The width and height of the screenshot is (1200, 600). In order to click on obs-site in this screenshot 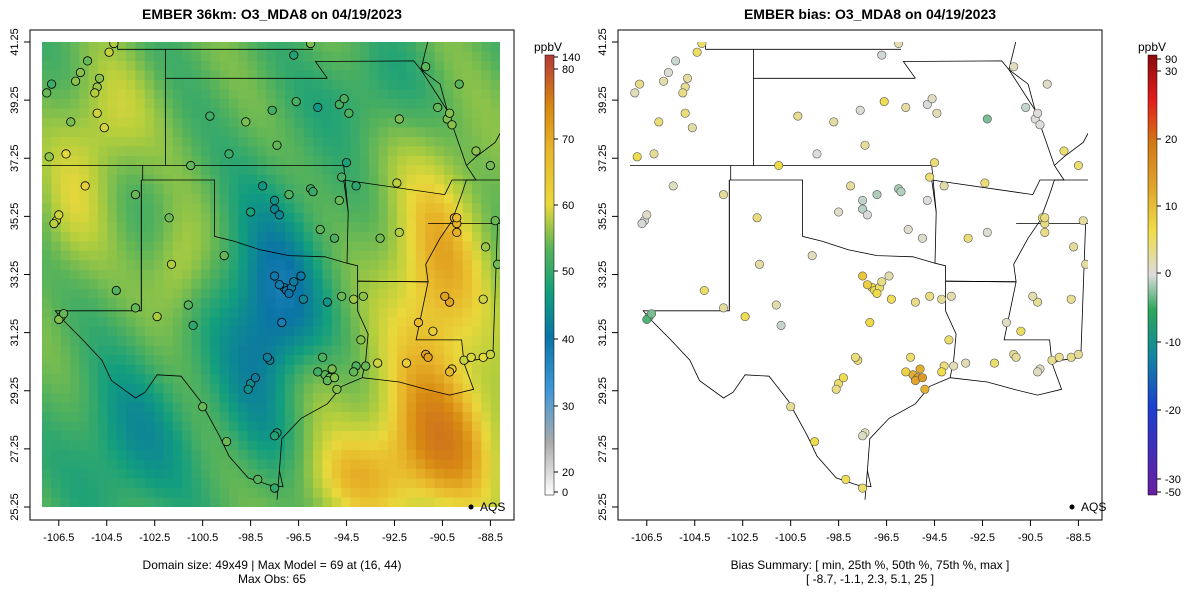, I will do `click(169, 218)`.